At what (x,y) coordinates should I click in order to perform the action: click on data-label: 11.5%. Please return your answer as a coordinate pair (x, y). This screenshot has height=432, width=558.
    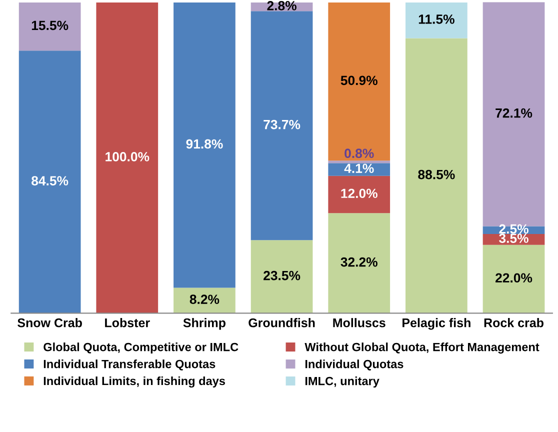
    Looking at the image, I should click on (436, 19).